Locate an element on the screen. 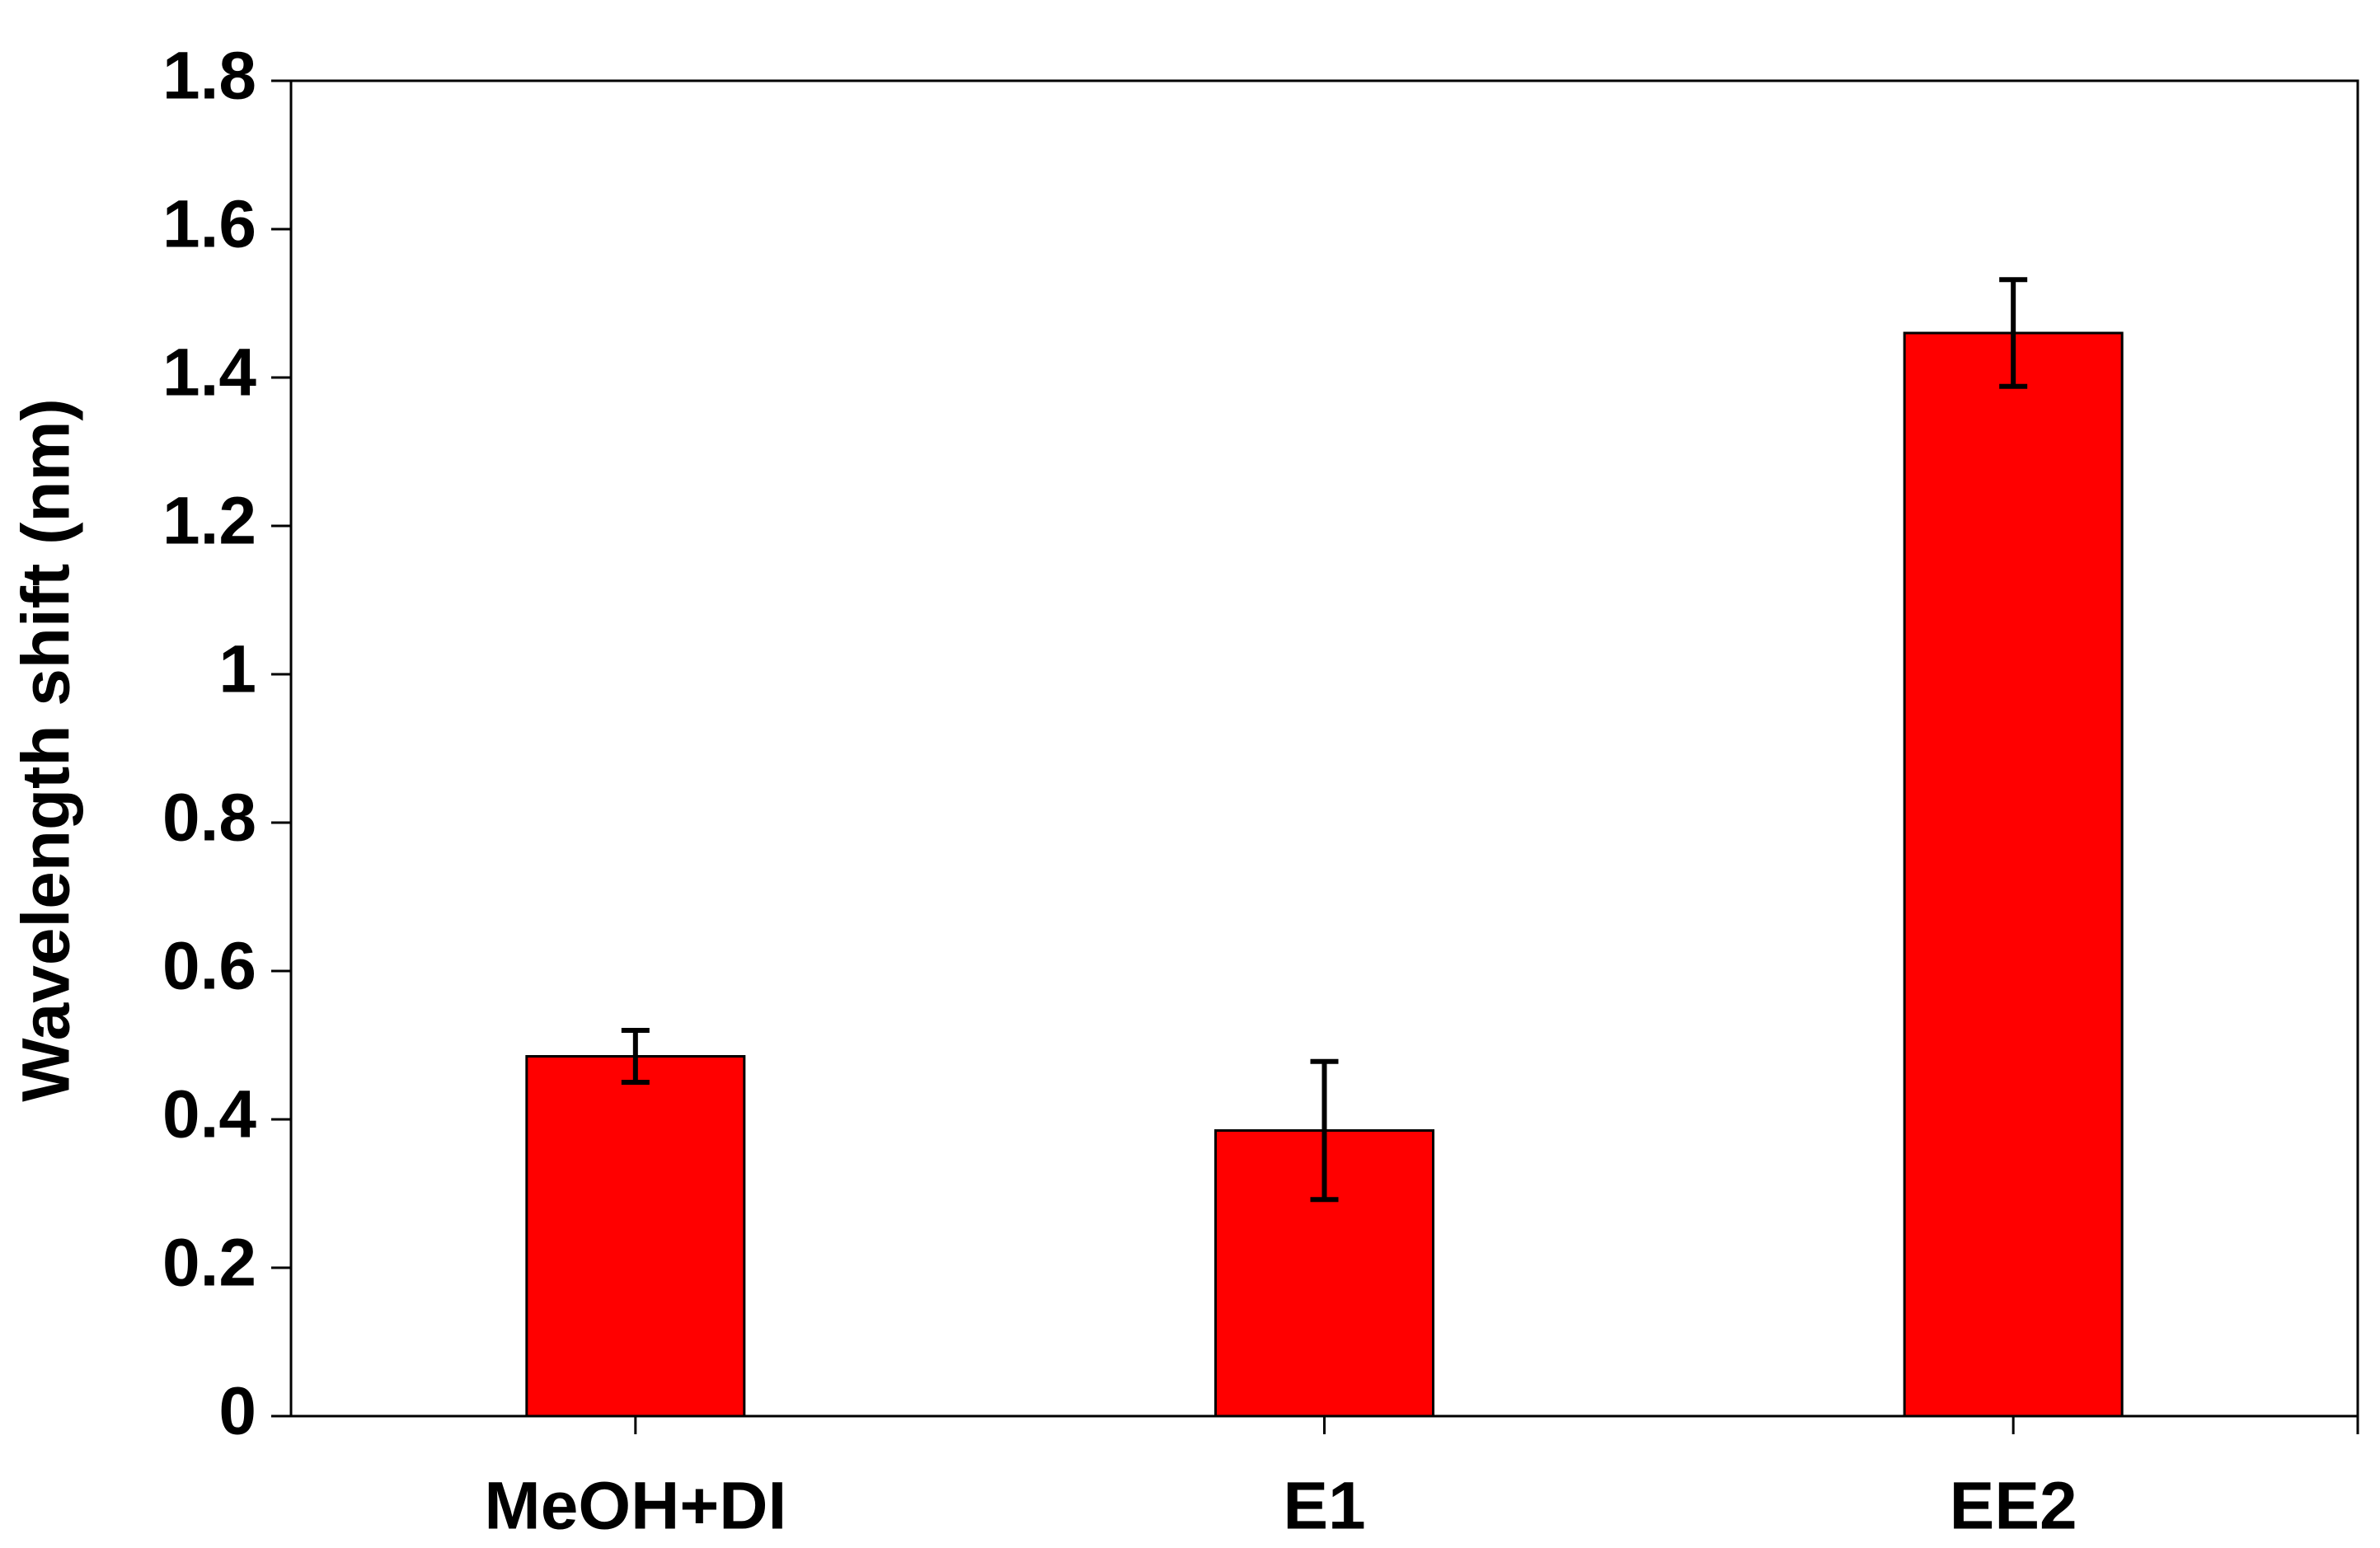 The height and width of the screenshot is (1548, 2380). y-tick-label: 0.6 is located at coordinates (209, 966).